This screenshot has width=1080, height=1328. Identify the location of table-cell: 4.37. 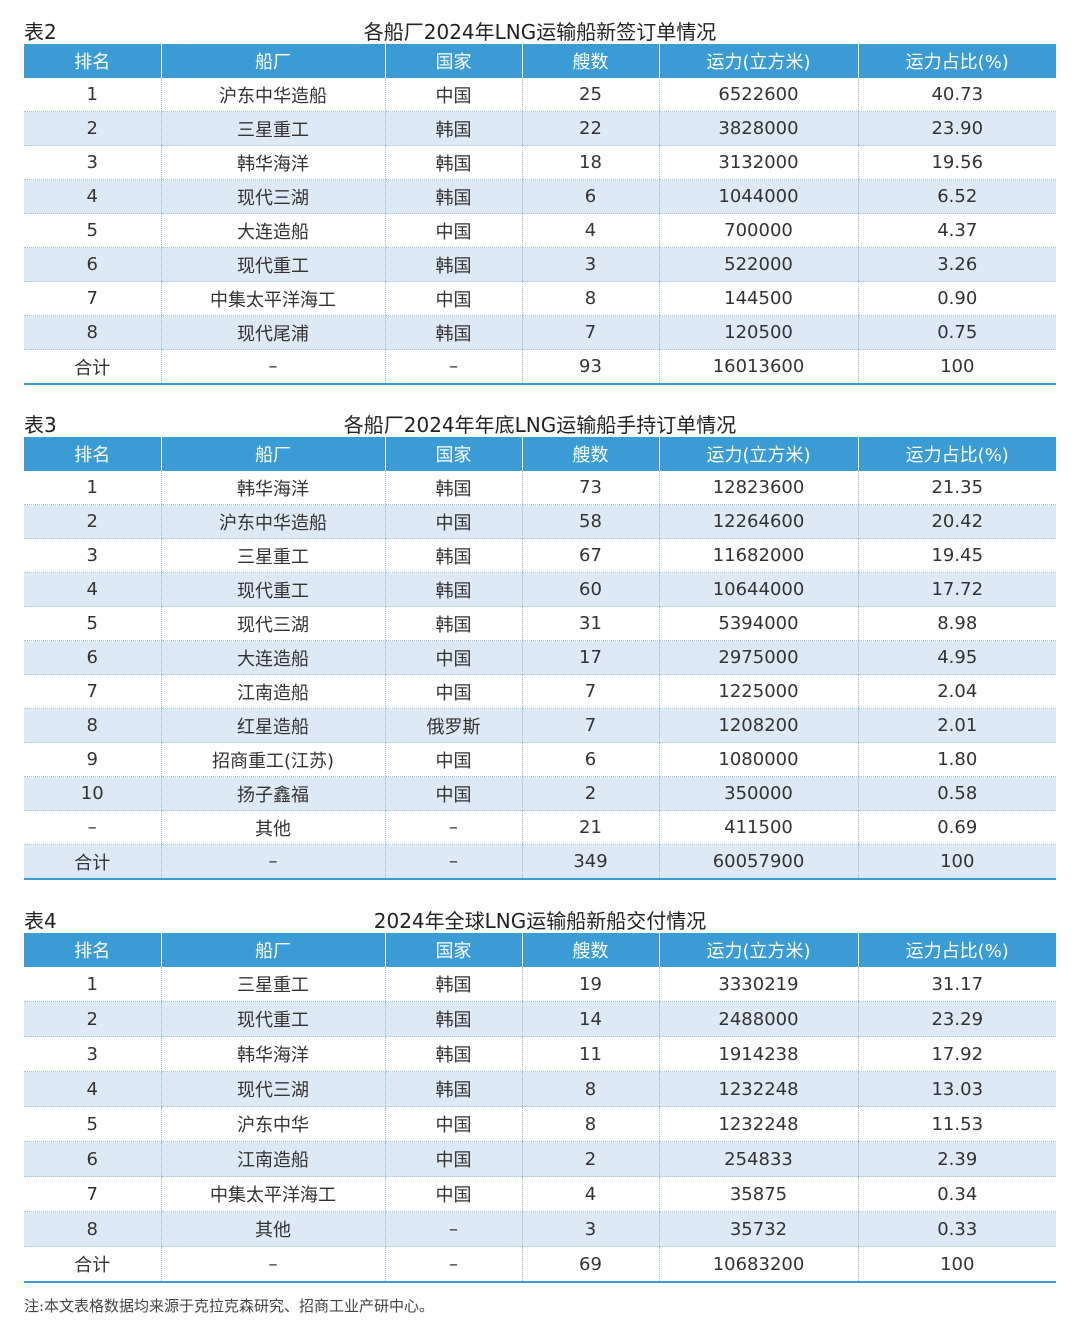
(956, 230).